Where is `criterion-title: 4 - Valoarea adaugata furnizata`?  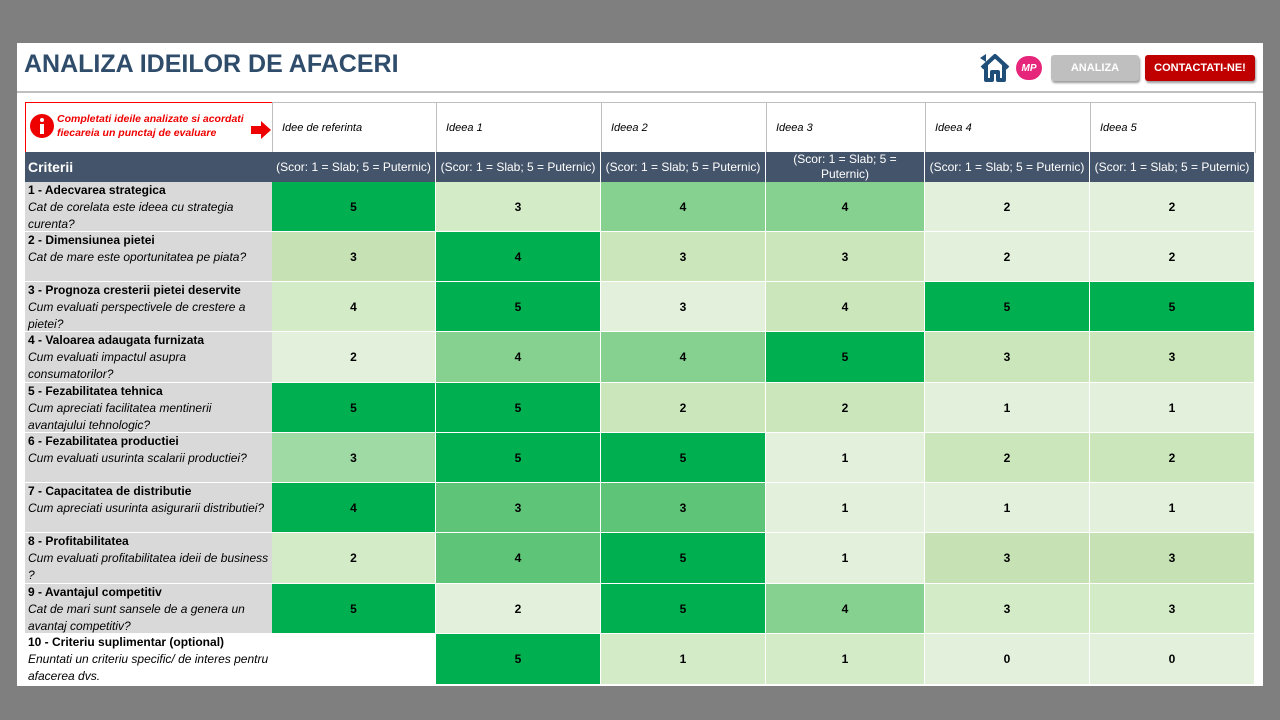
criterion-title: 4 - Valoarea adaugata furnizata is located at coordinates (116, 340).